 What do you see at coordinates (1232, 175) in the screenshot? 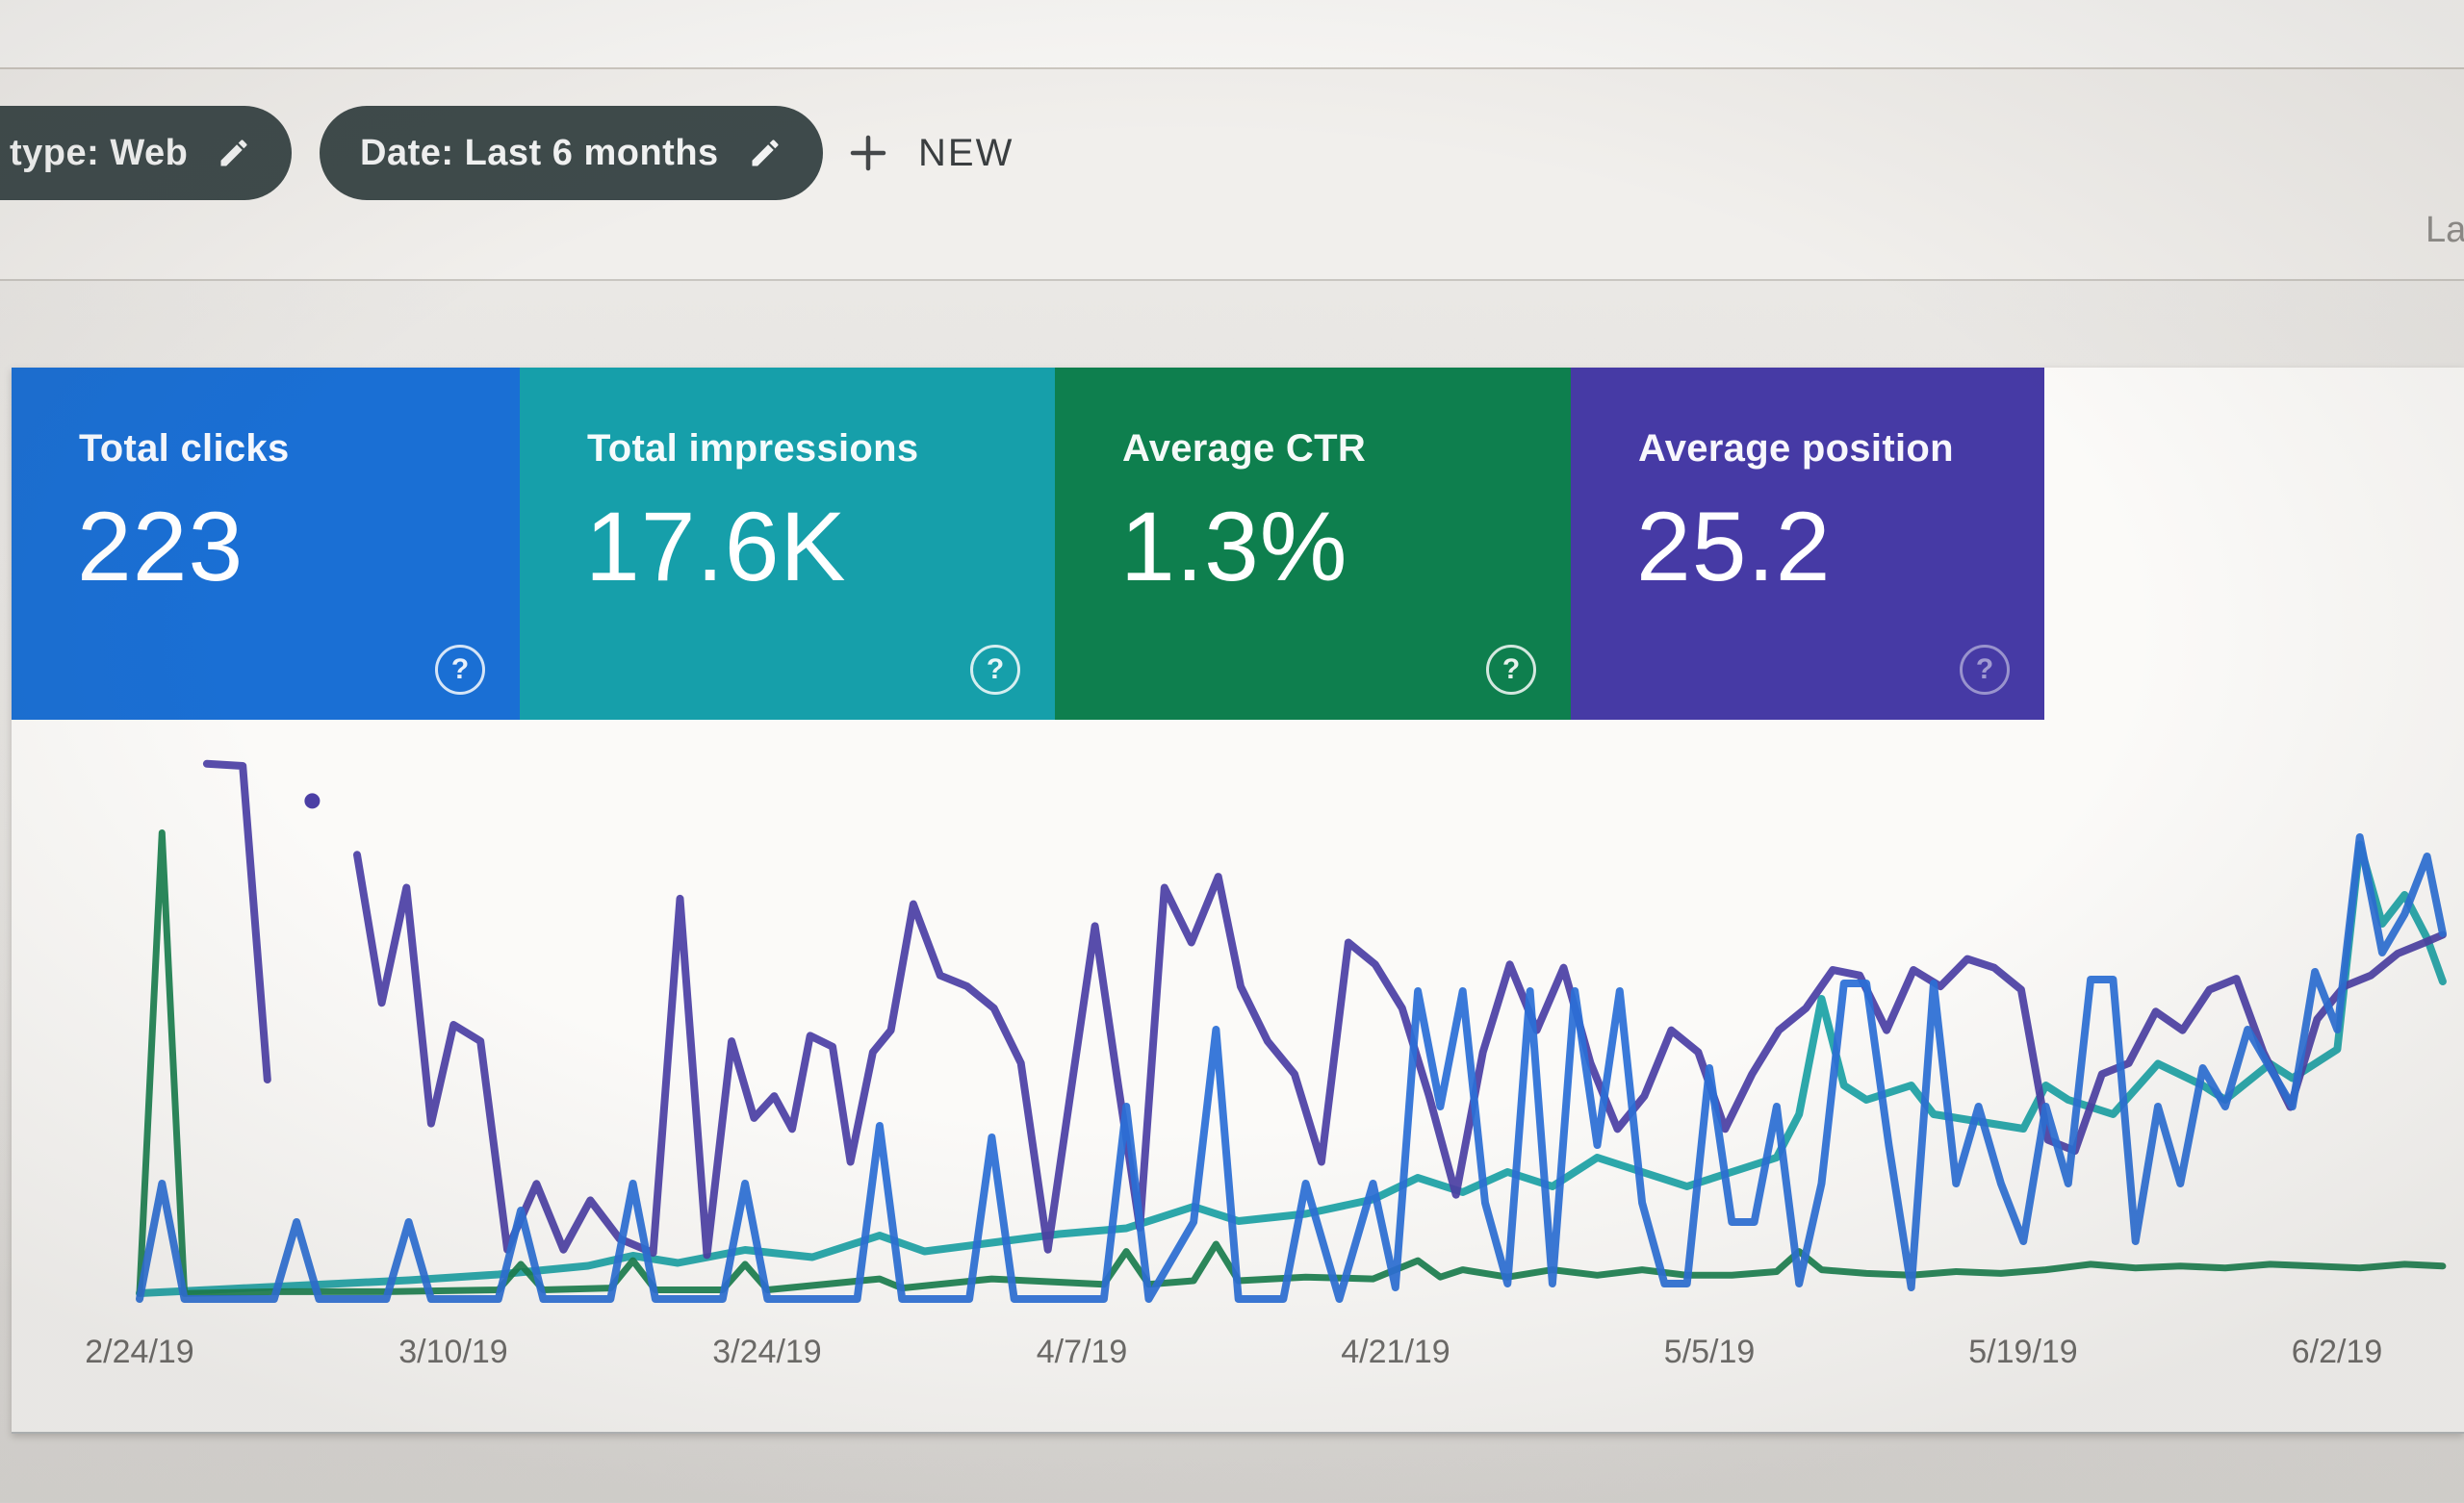
I see `filter-bar: type: Web Date: Last 6 months NEW La` at bounding box center [1232, 175].